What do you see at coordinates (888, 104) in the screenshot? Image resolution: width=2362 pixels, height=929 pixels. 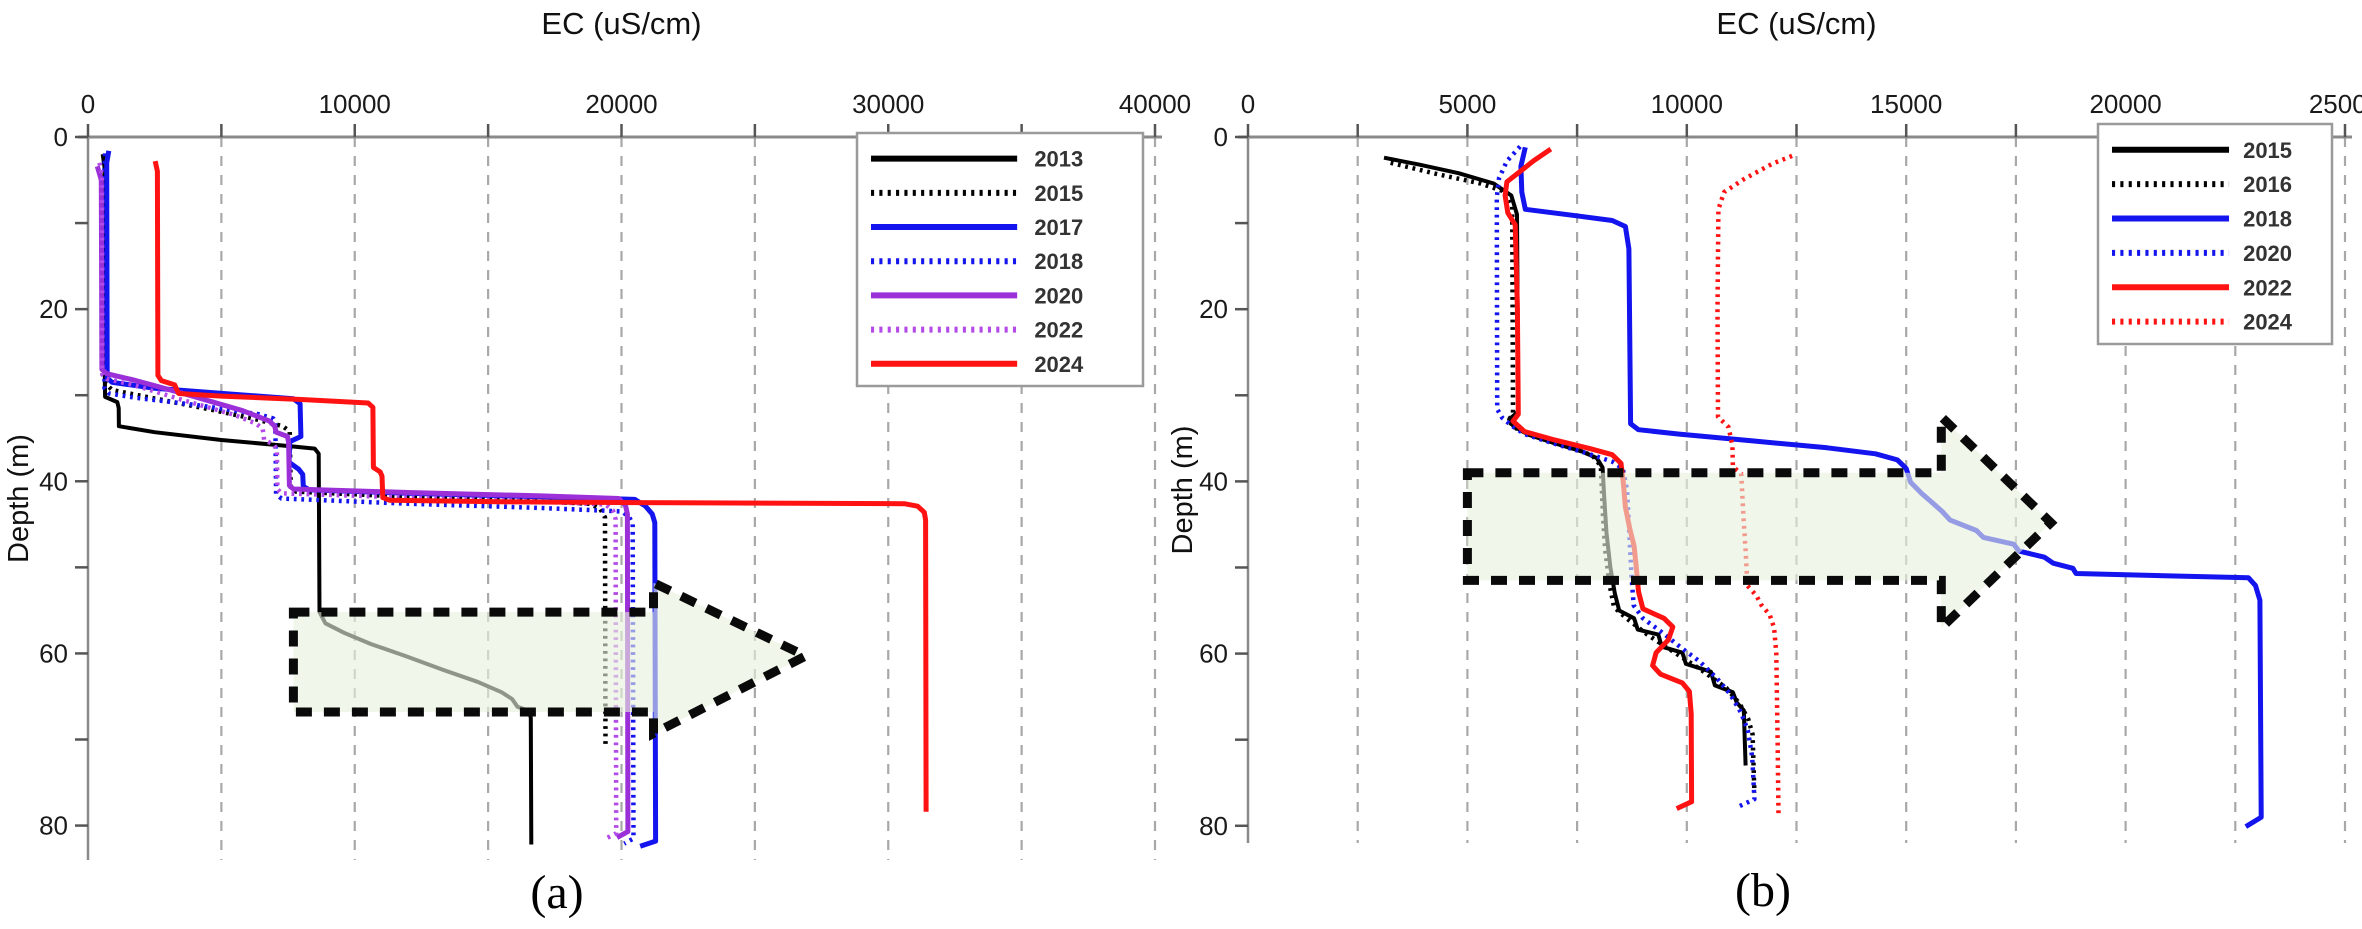 I see `x-tick-label: 30000` at bounding box center [888, 104].